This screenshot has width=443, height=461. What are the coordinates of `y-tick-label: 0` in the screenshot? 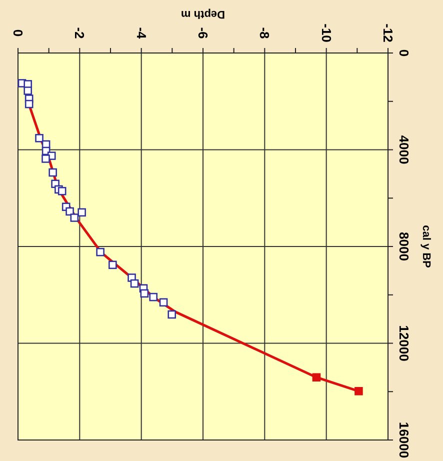 It's located at (404, 53).